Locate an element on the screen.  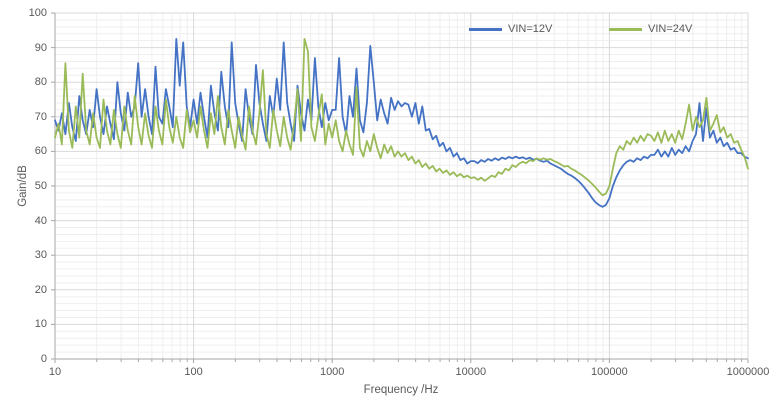
x-tick-label: 1000000 is located at coordinates (748, 372).